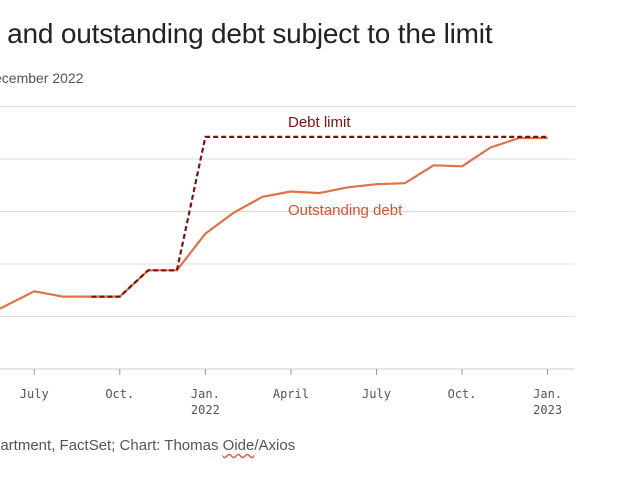 This screenshot has width=640, height=480. Describe the element at coordinates (376, 394) in the screenshot. I see `x-tick-label-5: July` at that location.